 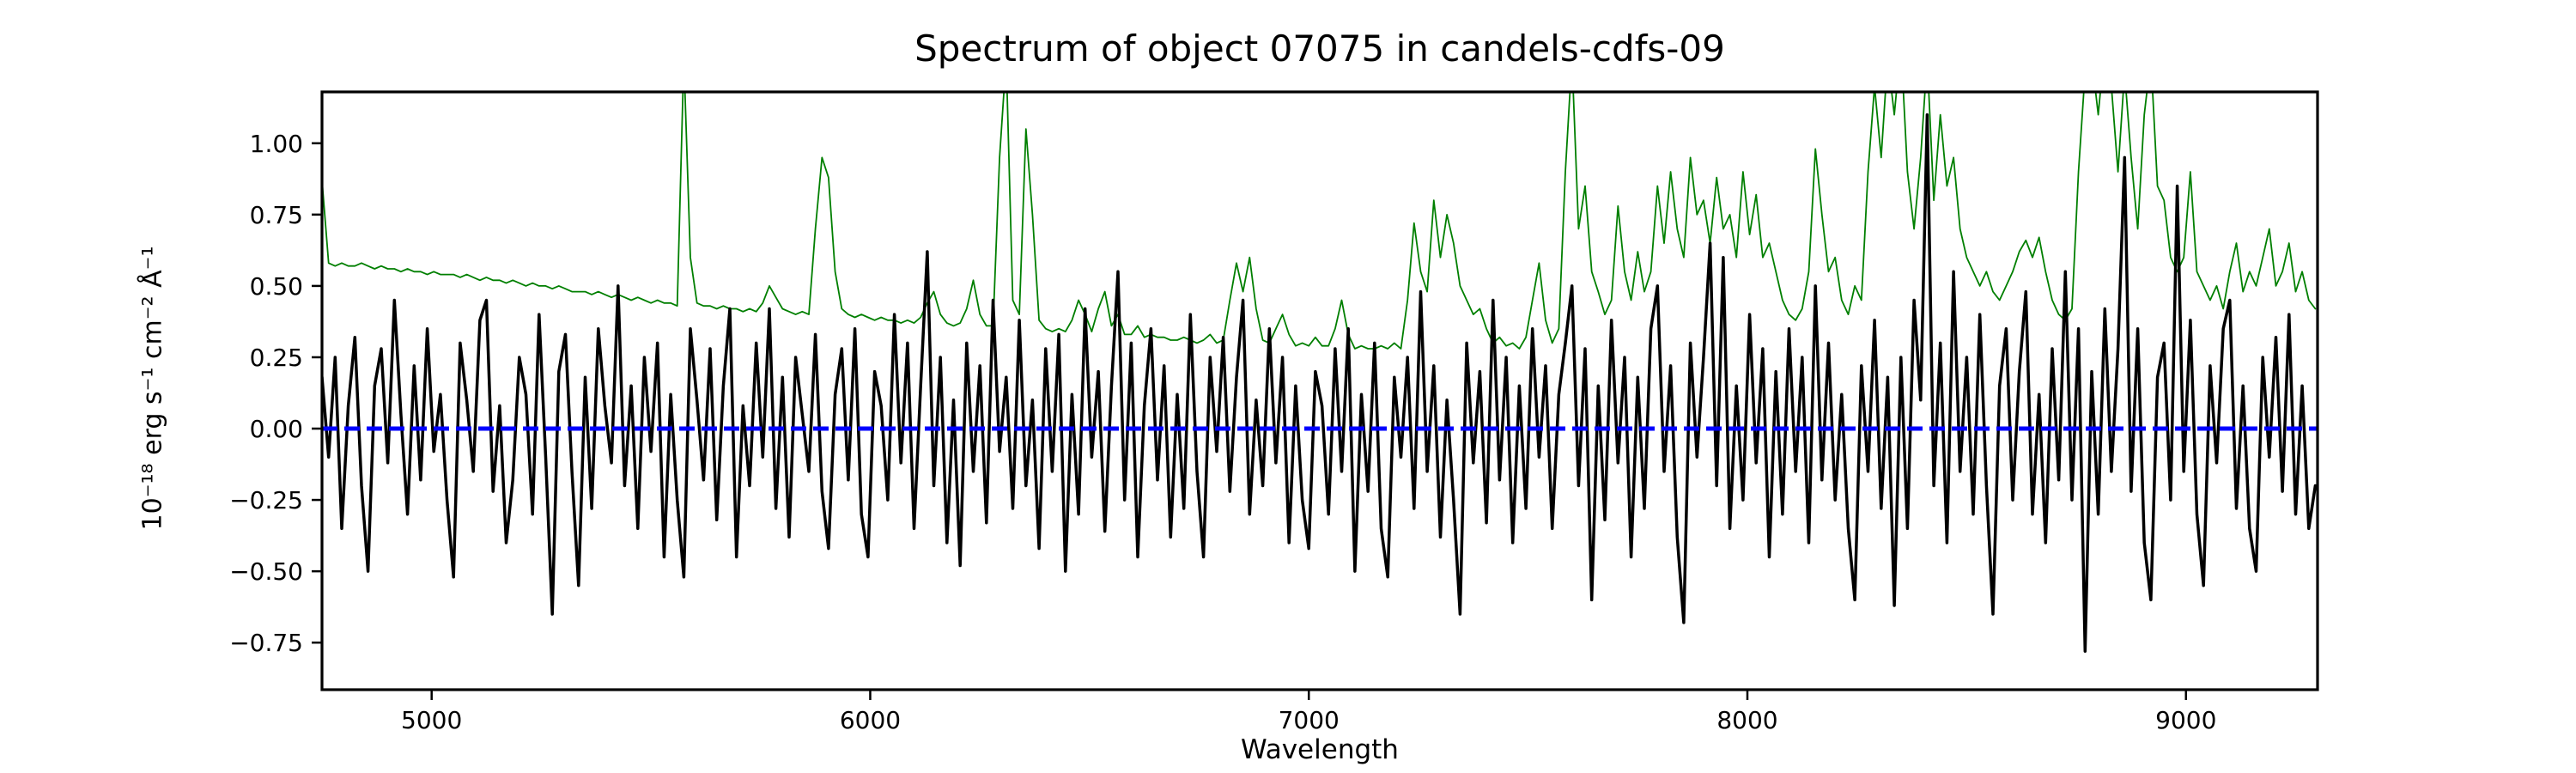 What do you see at coordinates (1747, 720) in the screenshot?
I see `x-tick-label: 8000` at bounding box center [1747, 720].